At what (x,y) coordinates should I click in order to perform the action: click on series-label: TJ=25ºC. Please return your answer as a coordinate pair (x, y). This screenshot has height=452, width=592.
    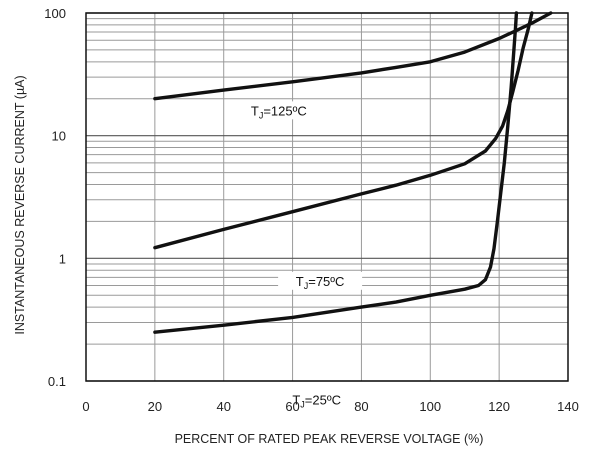
    Looking at the image, I should click on (316, 400).